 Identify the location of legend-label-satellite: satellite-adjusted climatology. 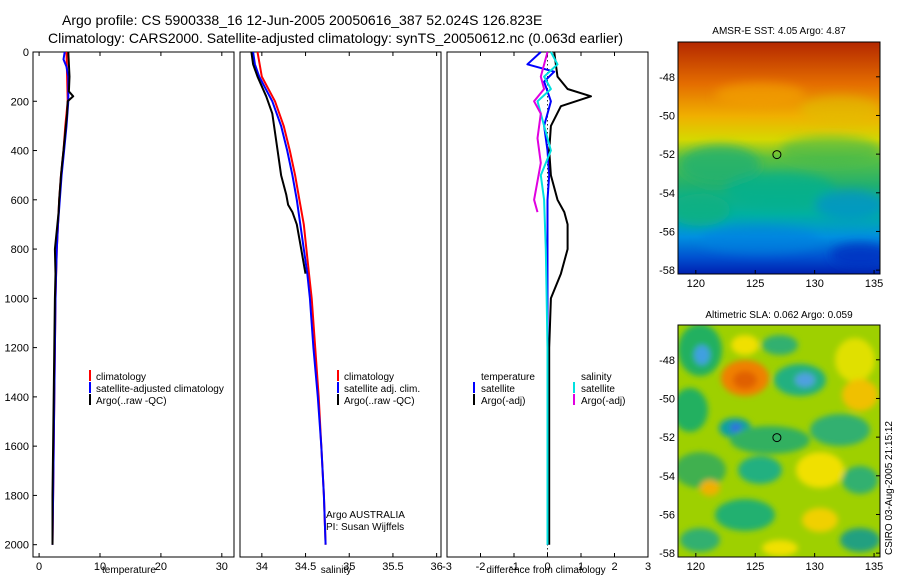
(160, 389).